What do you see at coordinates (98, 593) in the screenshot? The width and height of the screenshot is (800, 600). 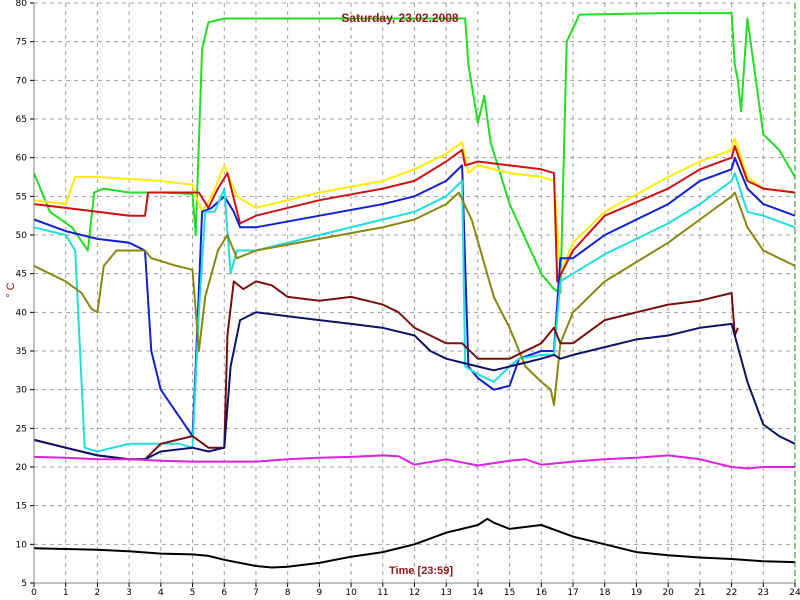 I see `x-tick-label: 2` at bounding box center [98, 593].